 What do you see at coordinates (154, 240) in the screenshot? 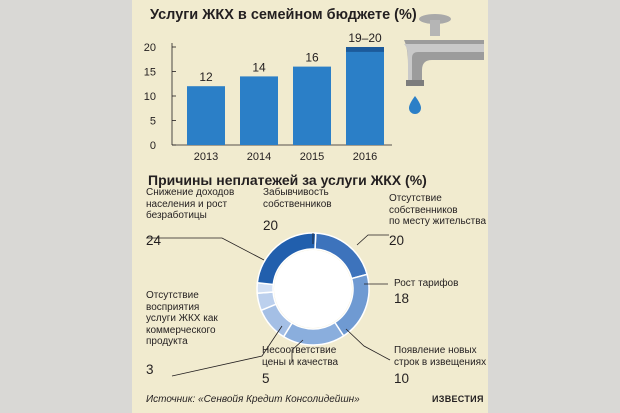
I see `value-income-decline: 24` at bounding box center [154, 240].